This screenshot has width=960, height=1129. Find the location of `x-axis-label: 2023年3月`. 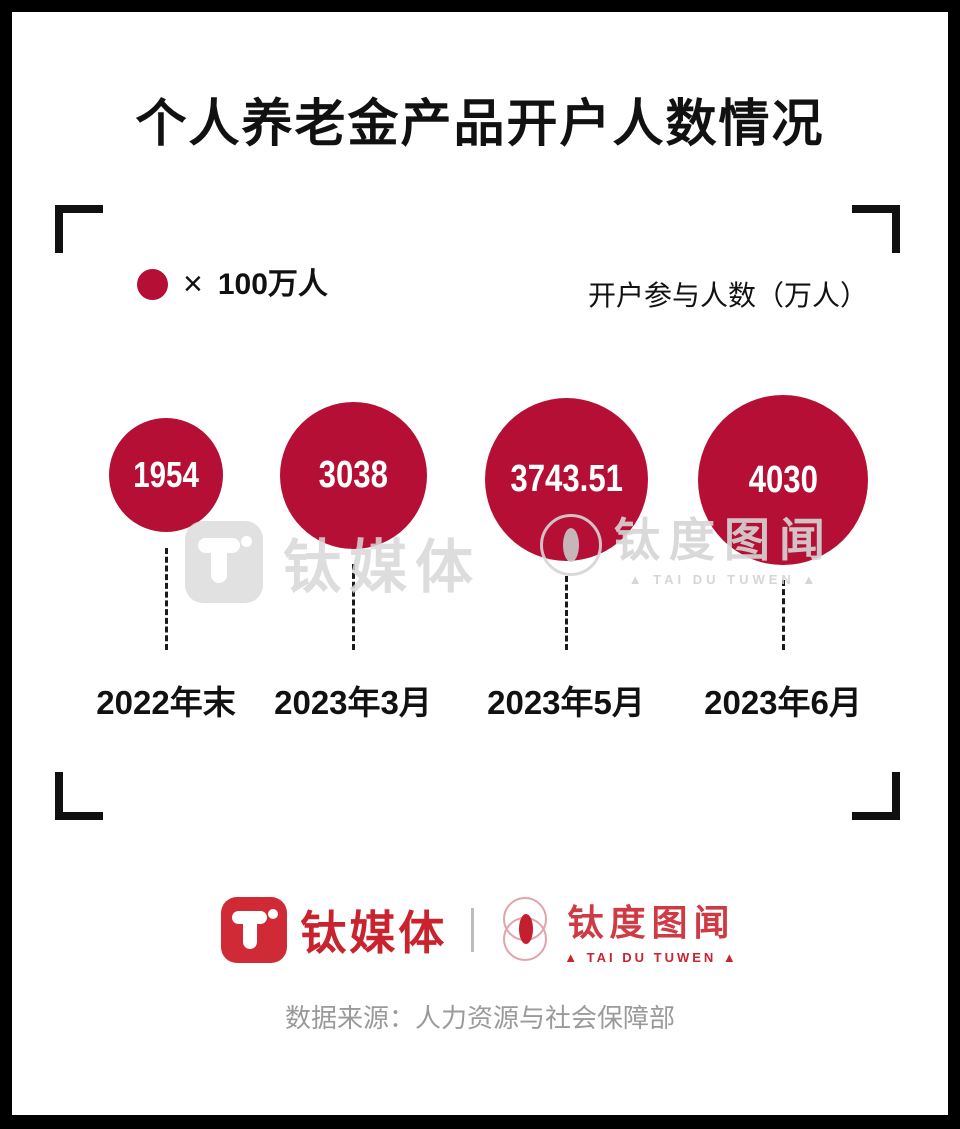

x-axis-label: 2023年3月 is located at coordinates (353, 702).